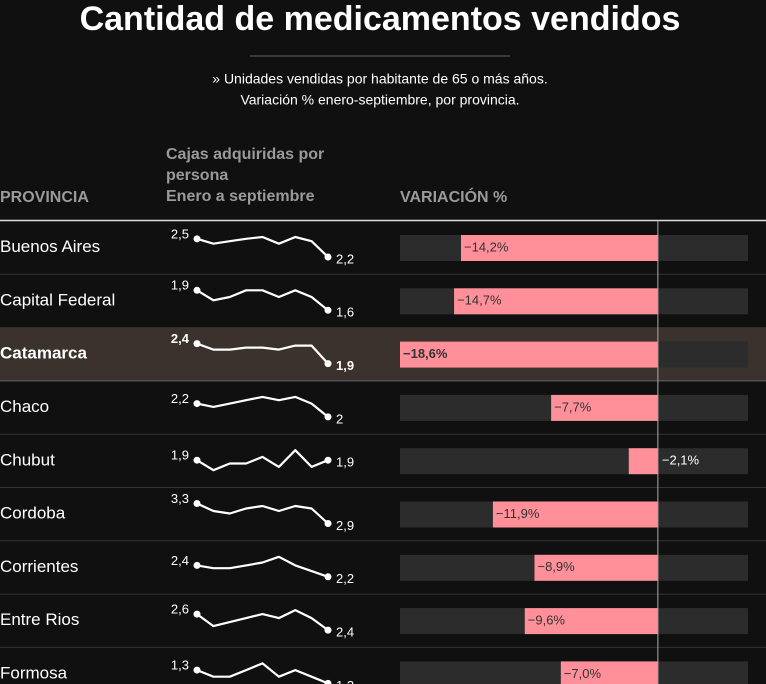  I want to click on title: Cantidad de medicamentos vendidos, so click(380, 19).